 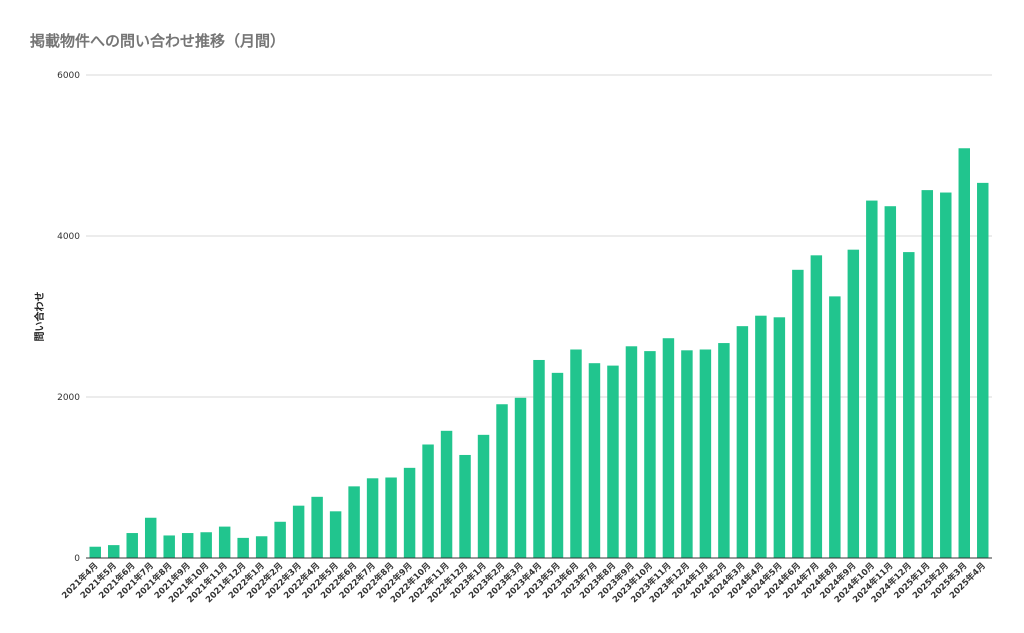 I want to click on y-tick-label: 0, so click(x=77, y=559).